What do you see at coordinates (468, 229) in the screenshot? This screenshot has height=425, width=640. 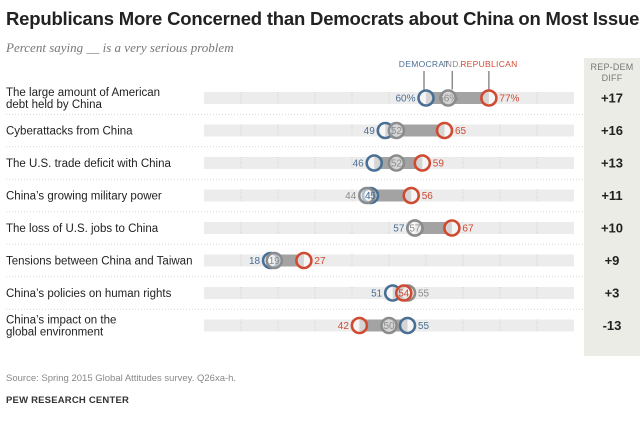 I see `republican-value-label: 67` at bounding box center [468, 229].